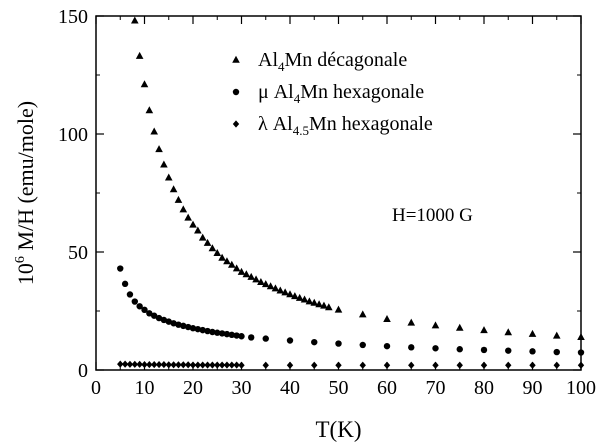  I want to click on legend-subscript: 4.5, so click(301, 130).